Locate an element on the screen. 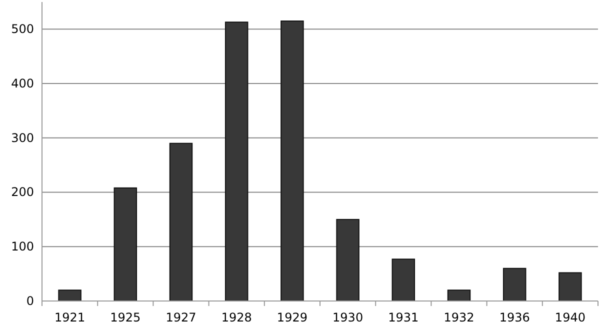 The width and height of the screenshot is (600, 334). x-tick-label: 1921 is located at coordinates (70, 317).